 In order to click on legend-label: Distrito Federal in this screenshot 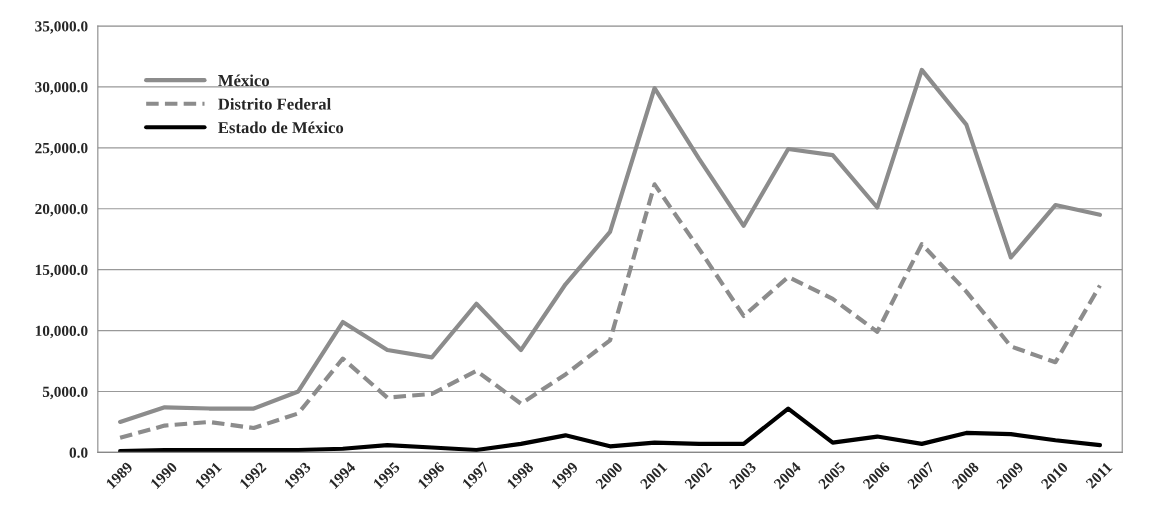, I will do `click(274, 103)`.